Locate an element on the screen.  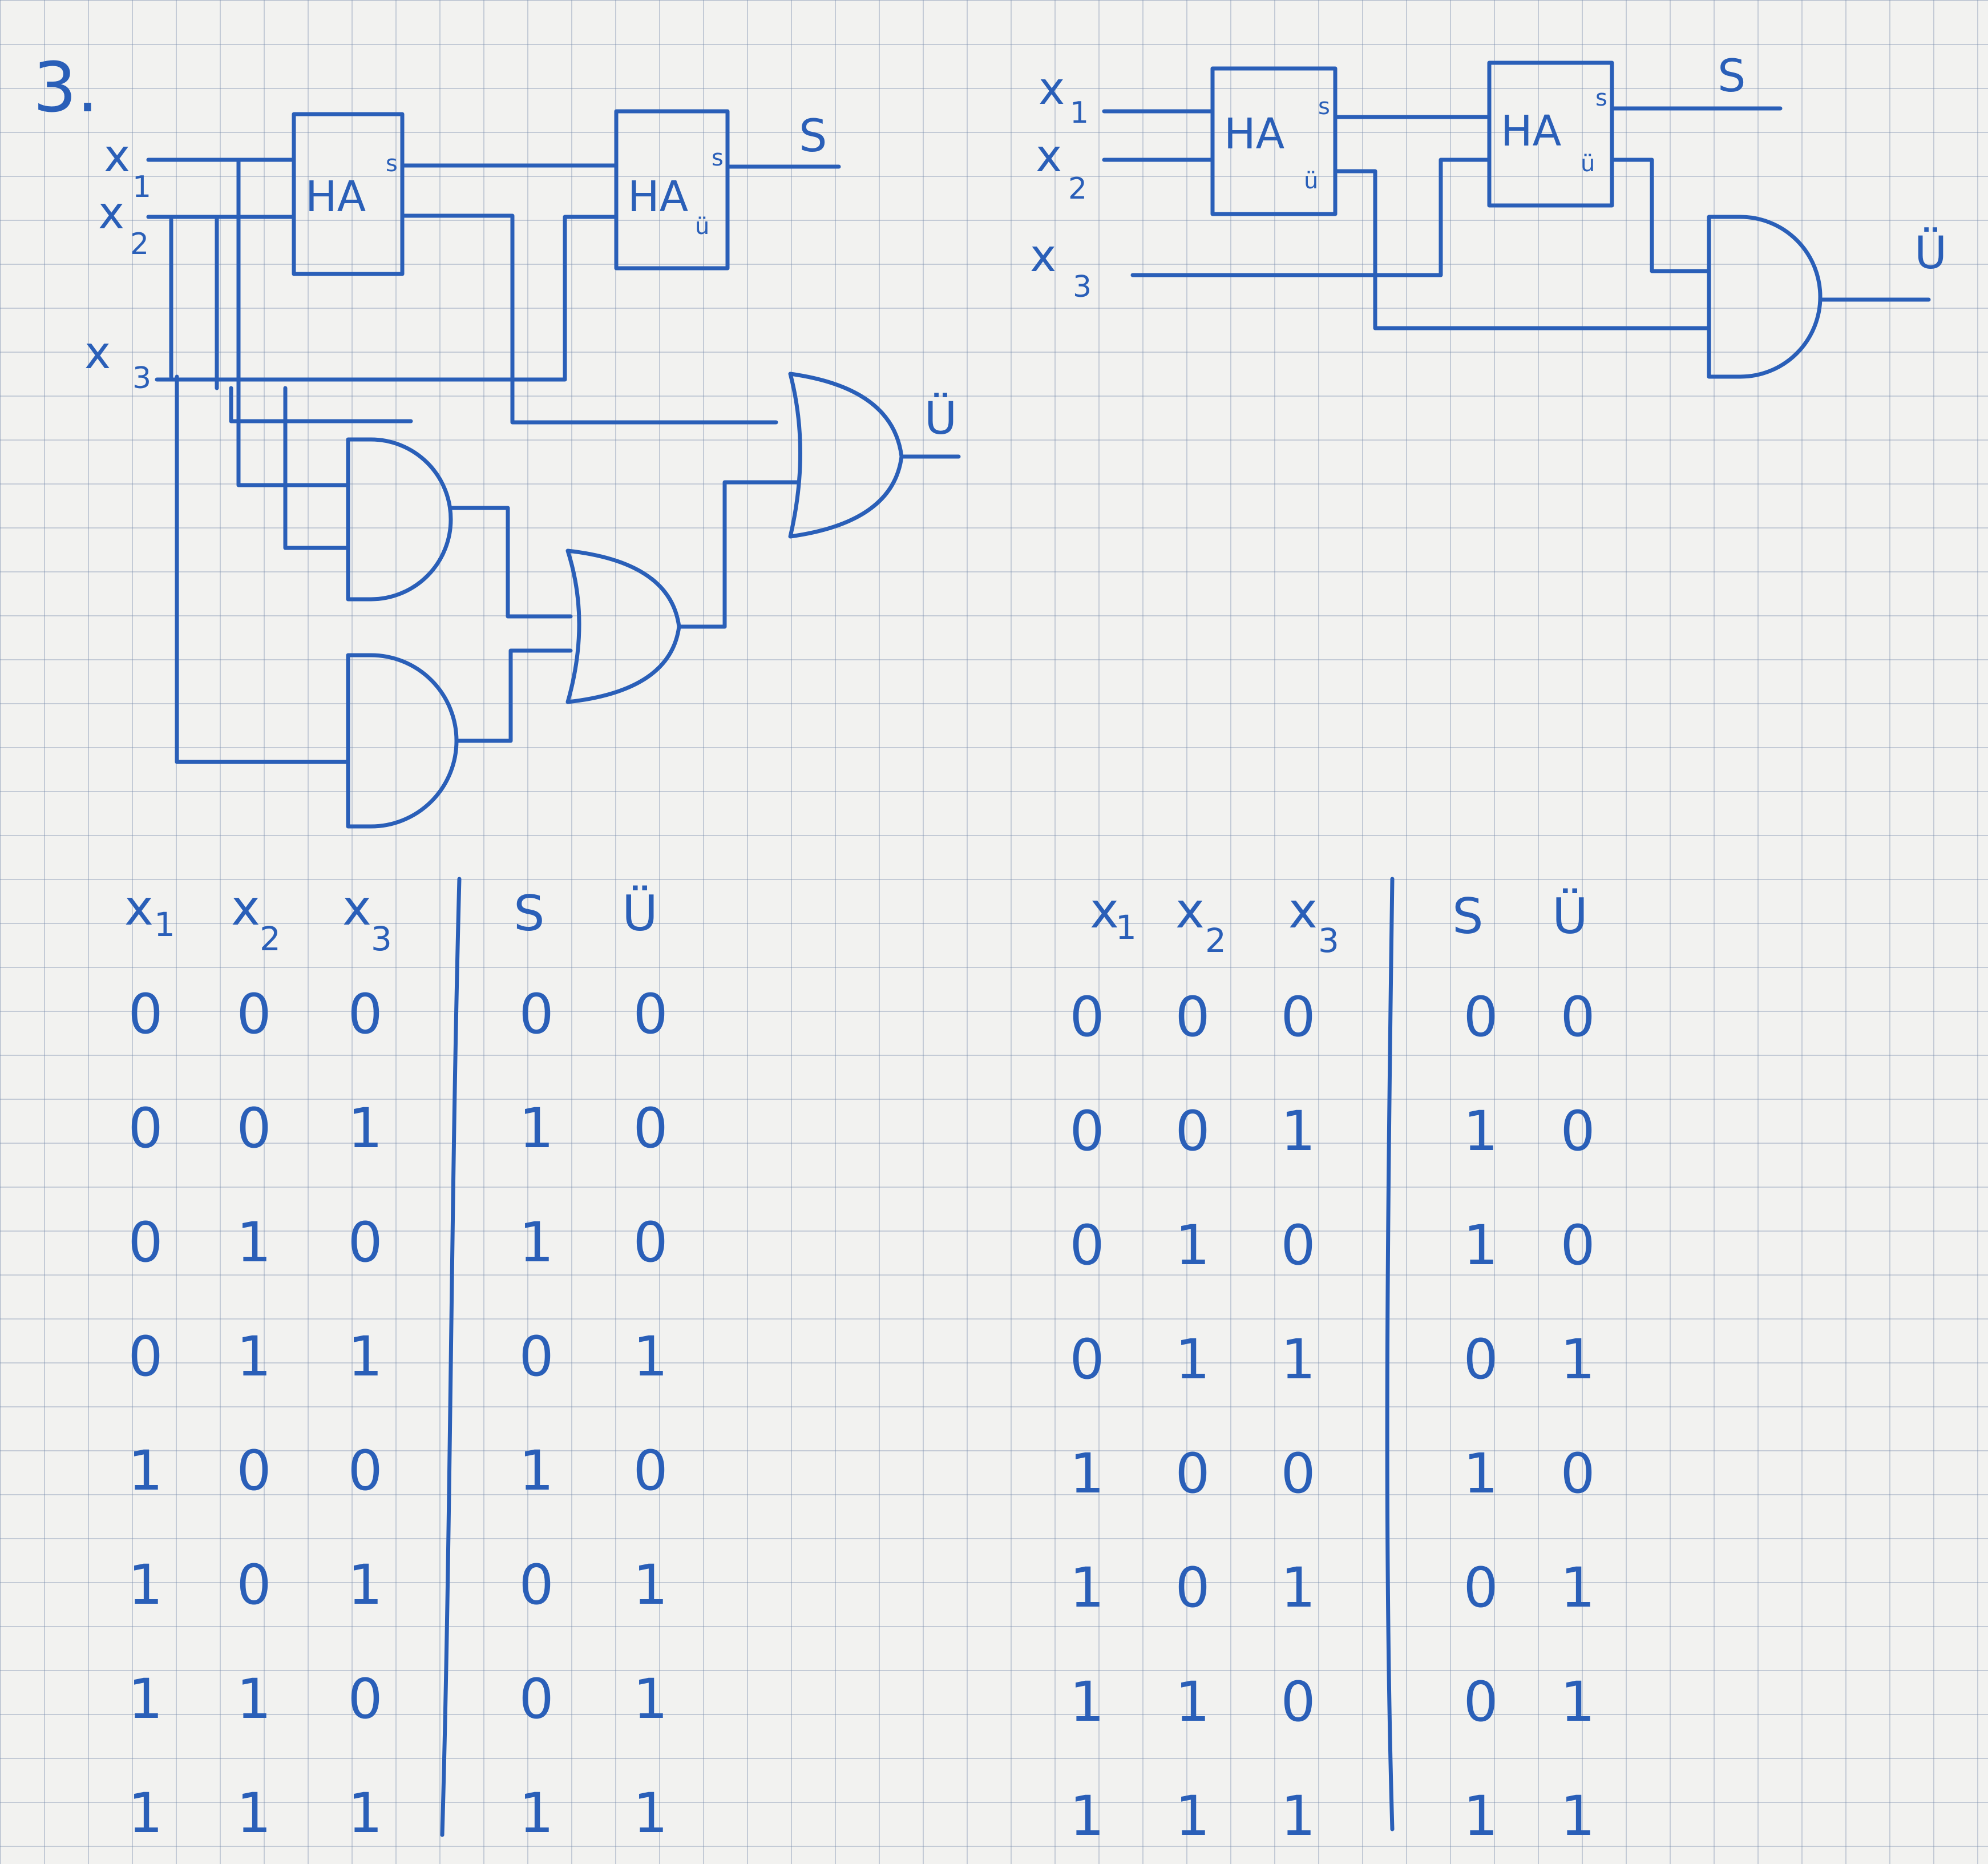
right-table-cell-r1-x2: 0 is located at coordinates (1193, 1017).